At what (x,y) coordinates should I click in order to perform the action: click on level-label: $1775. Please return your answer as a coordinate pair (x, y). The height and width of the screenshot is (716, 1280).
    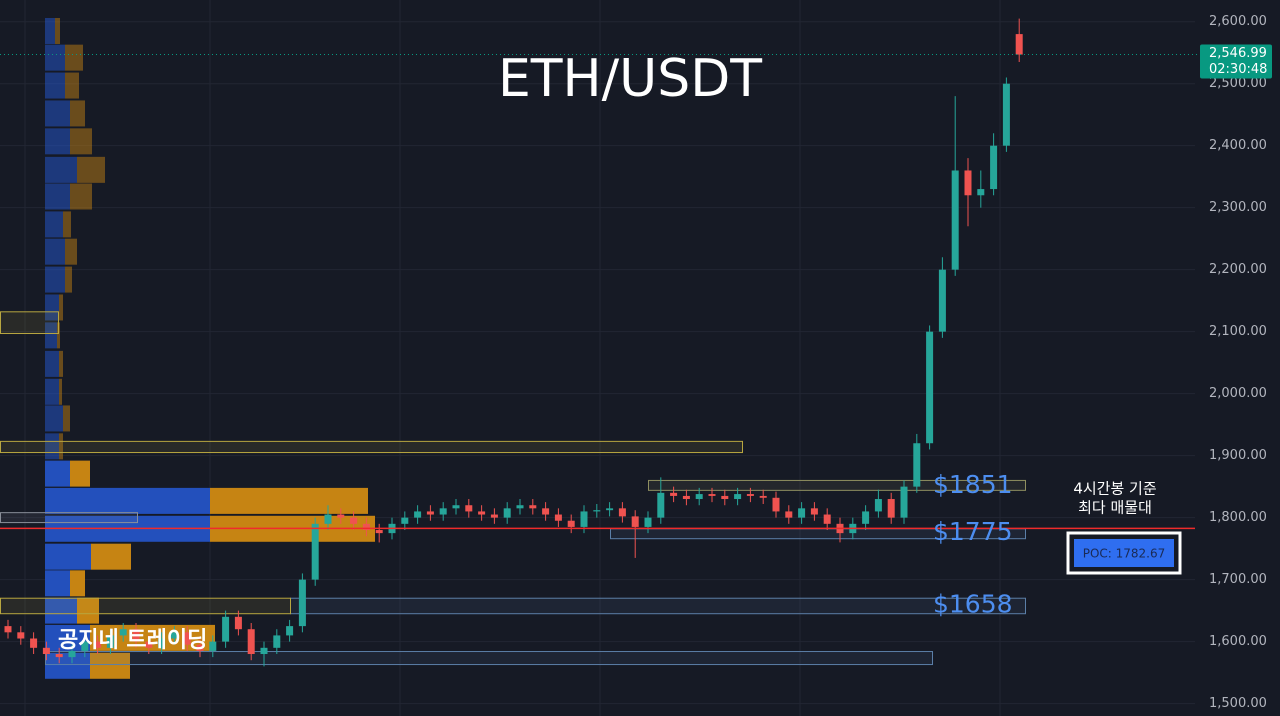
    Looking at the image, I should click on (973, 531).